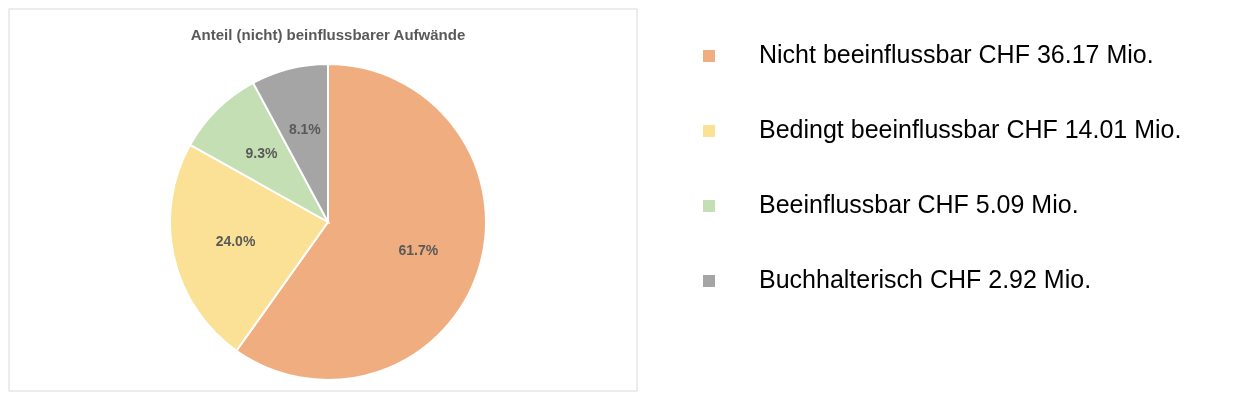 This screenshot has height=400, width=1235. I want to click on data-label: 8.1%, so click(305, 128).